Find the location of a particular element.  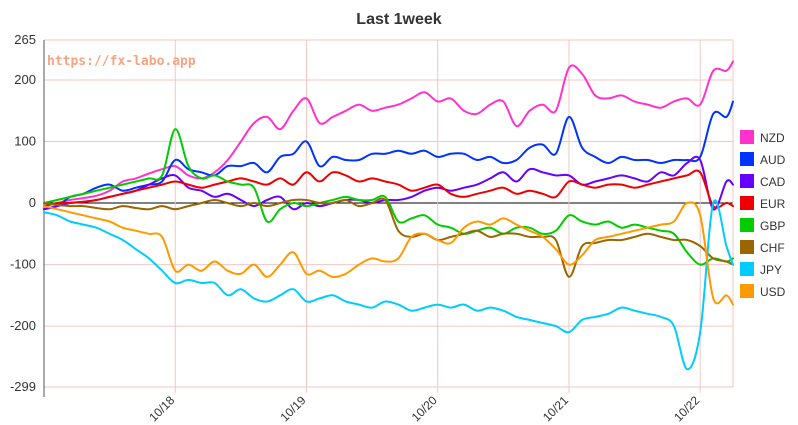

x-tick-label: 10/19 is located at coordinates (292, 408).